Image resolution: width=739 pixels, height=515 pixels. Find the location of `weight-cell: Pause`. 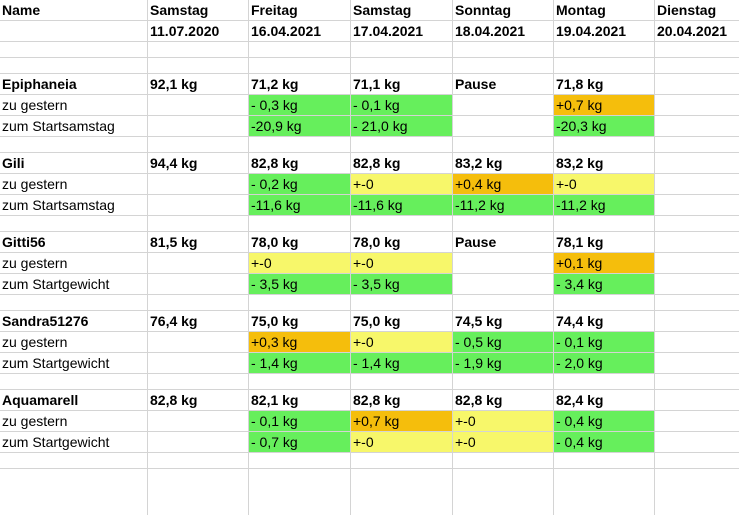

weight-cell: Pause is located at coordinates (476, 84).